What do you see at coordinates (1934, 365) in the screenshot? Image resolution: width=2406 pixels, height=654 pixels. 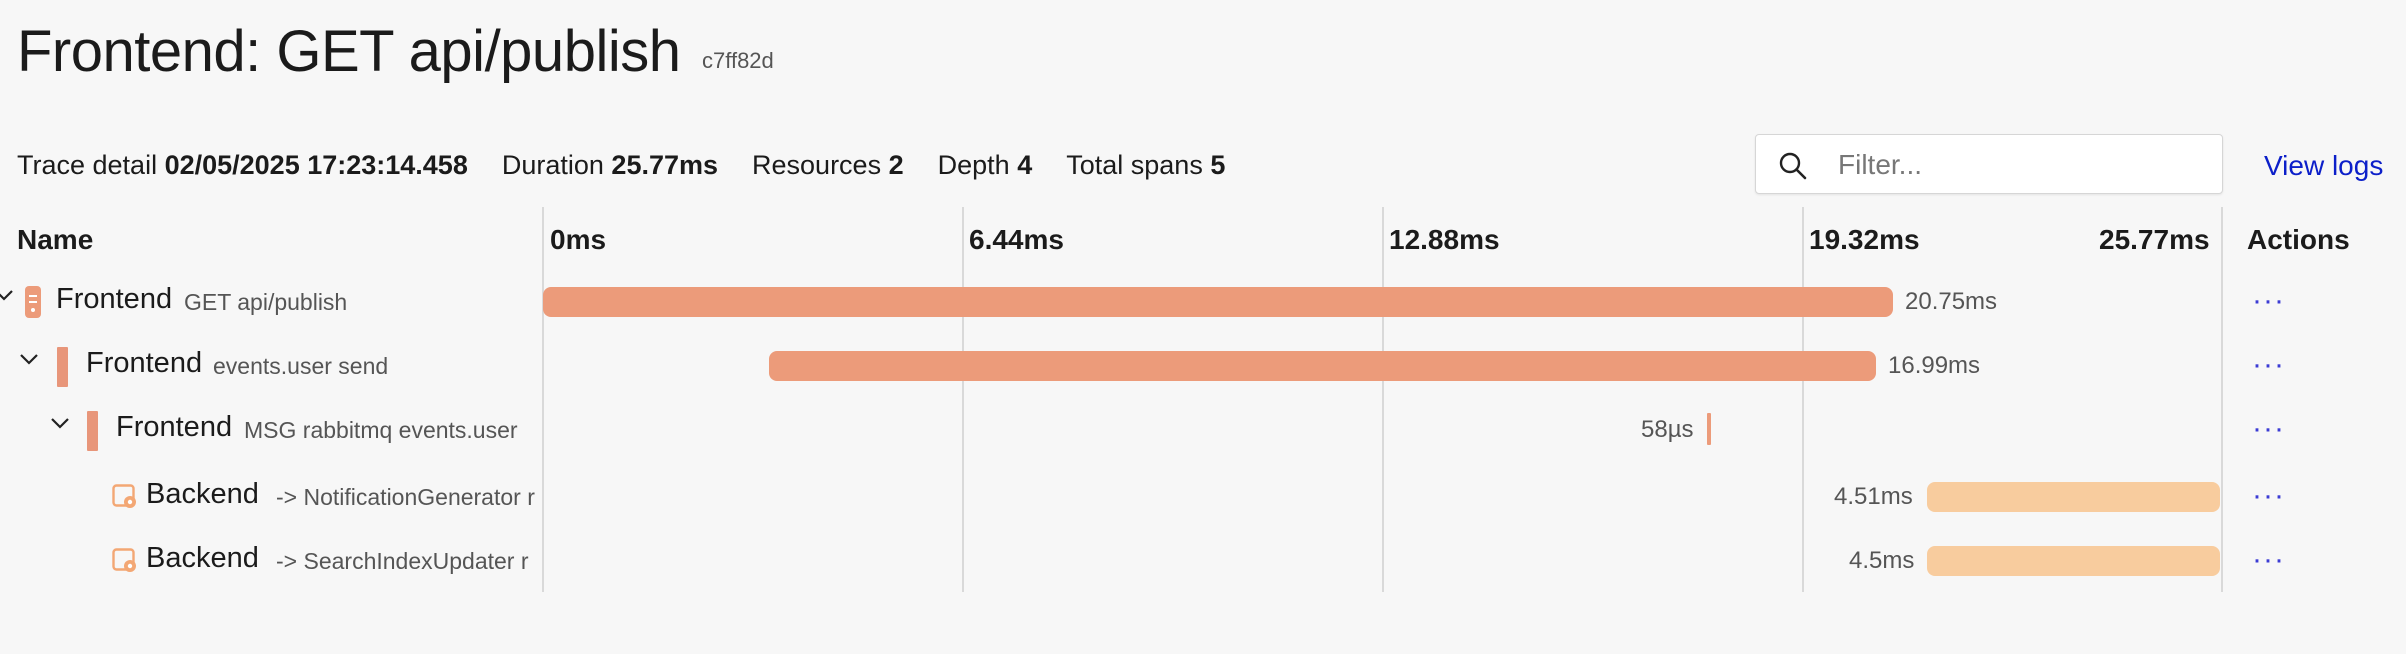 I see `span-duration: 16.99ms` at bounding box center [1934, 365].